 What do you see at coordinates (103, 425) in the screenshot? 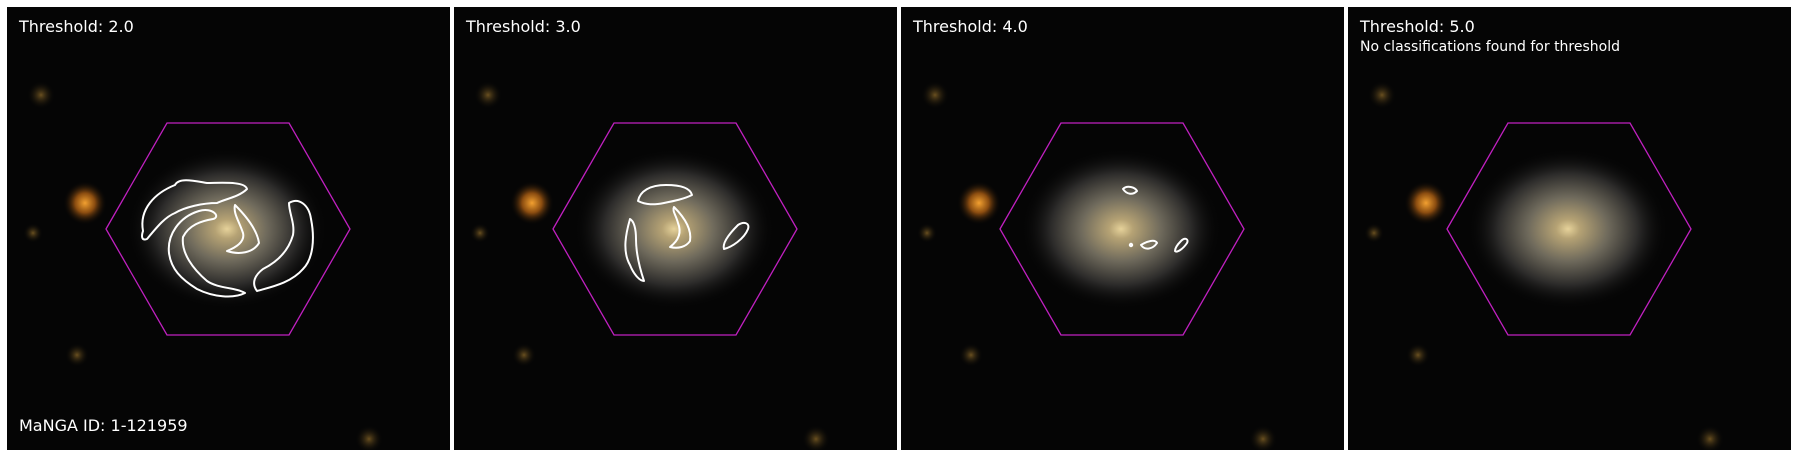
I see `manga-id-label: MaNGA ID: 1-121959` at bounding box center [103, 425].